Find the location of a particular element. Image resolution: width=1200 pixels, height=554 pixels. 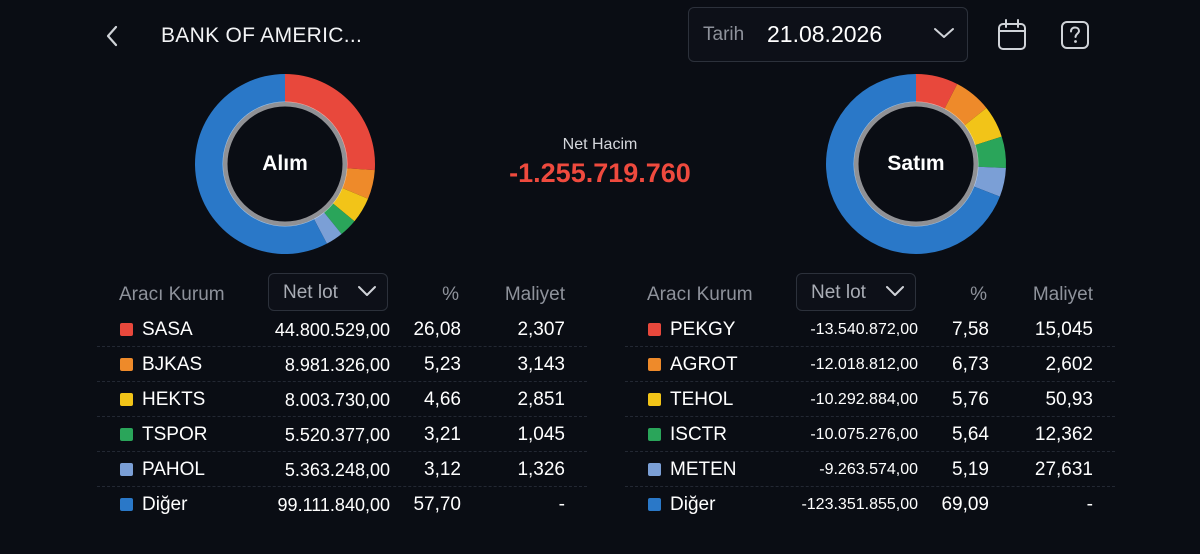

symbol: SASA is located at coordinates (167, 329).